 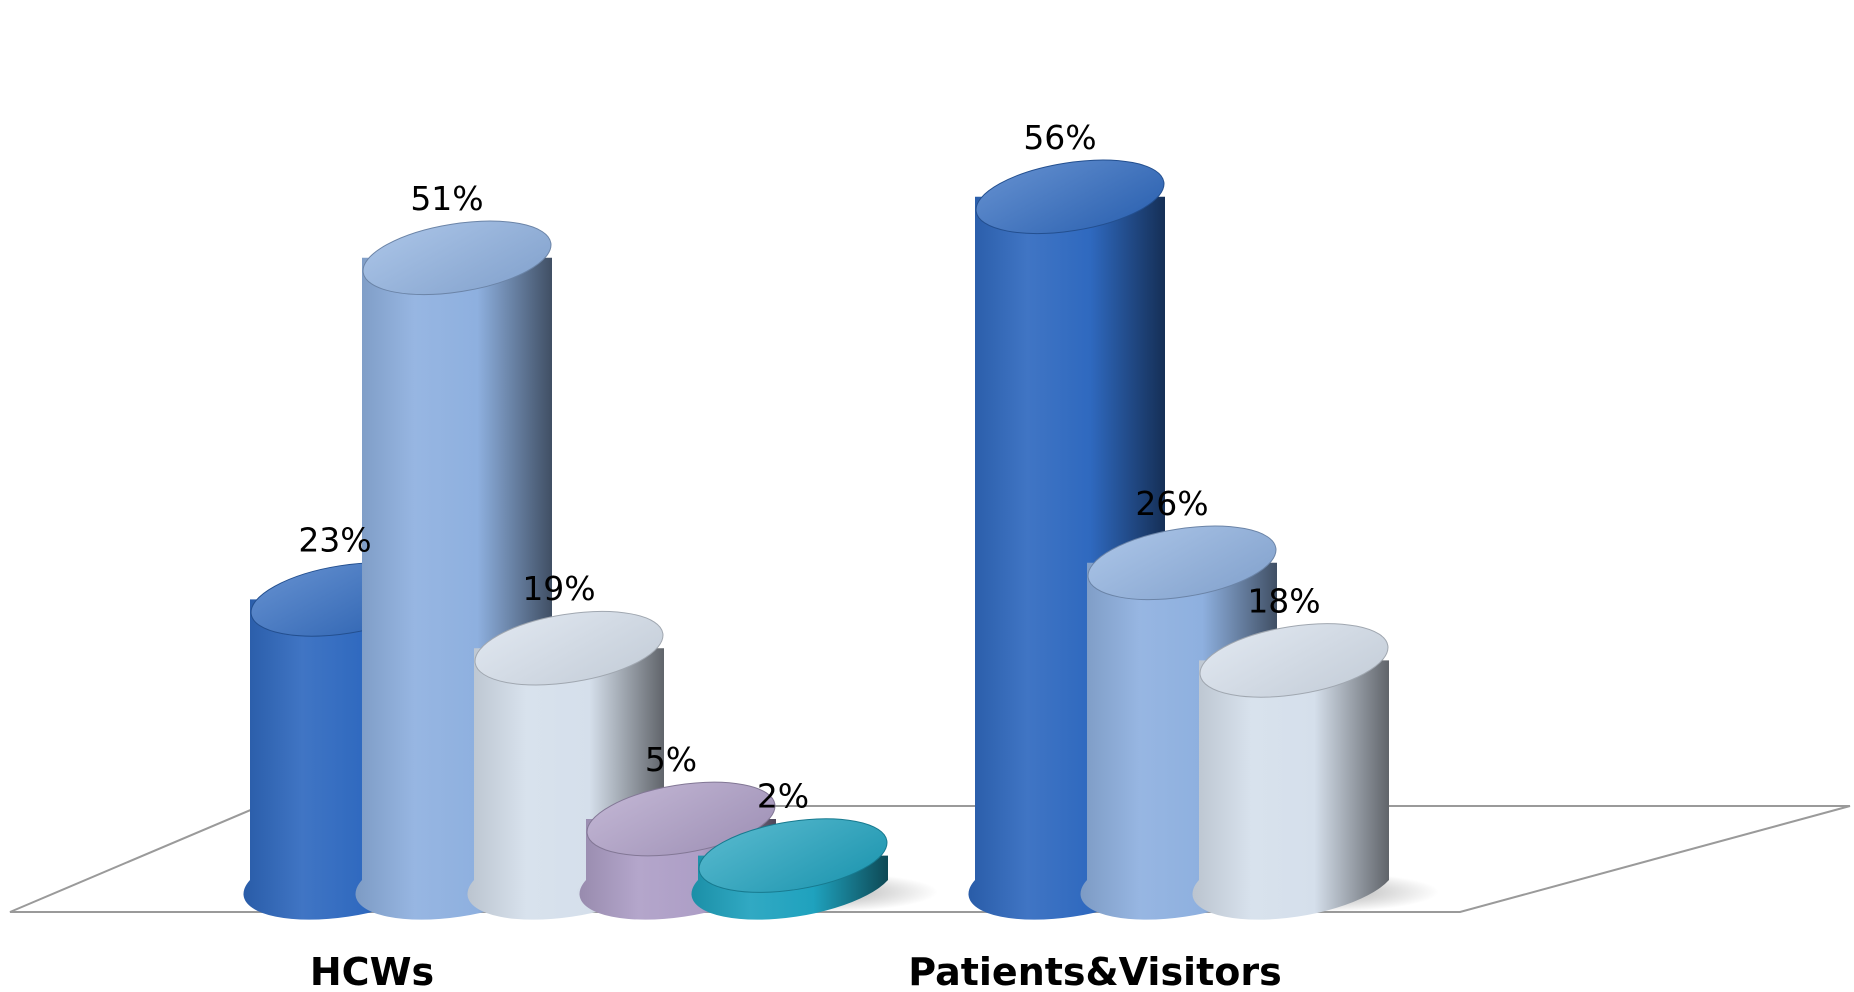 What do you see at coordinates (783, 796) in the screenshot?
I see `value-label: 2%` at bounding box center [783, 796].